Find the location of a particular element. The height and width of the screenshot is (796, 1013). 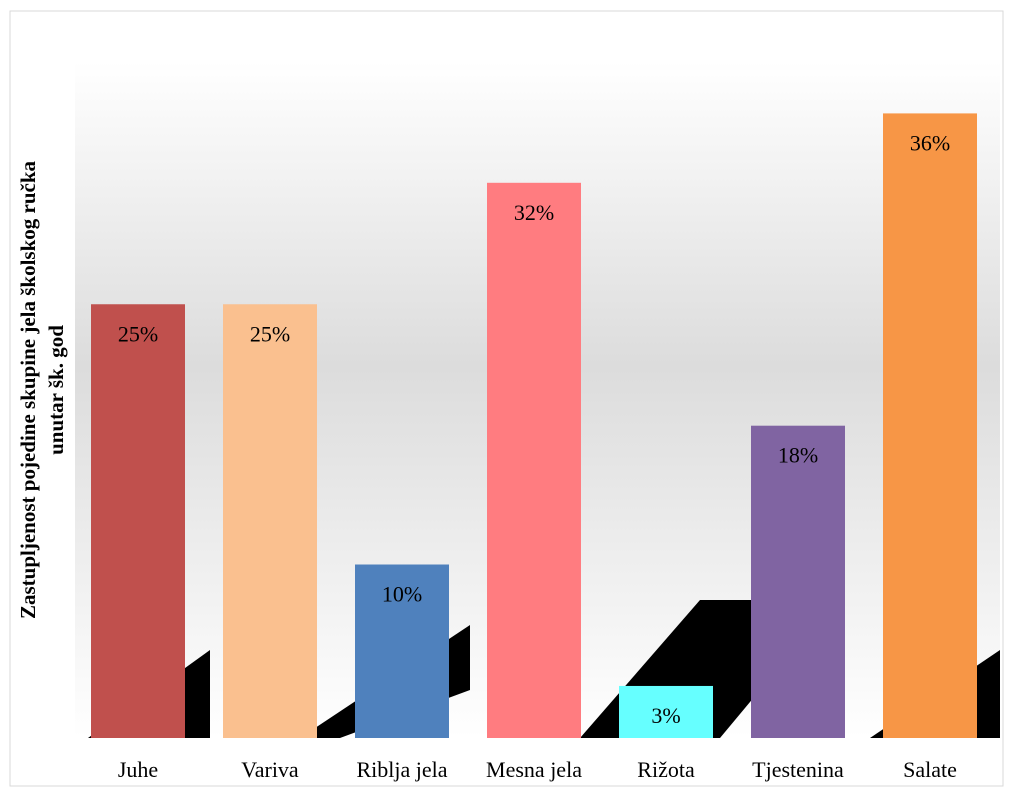

x-tick-label: Salate is located at coordinates (930, 769).